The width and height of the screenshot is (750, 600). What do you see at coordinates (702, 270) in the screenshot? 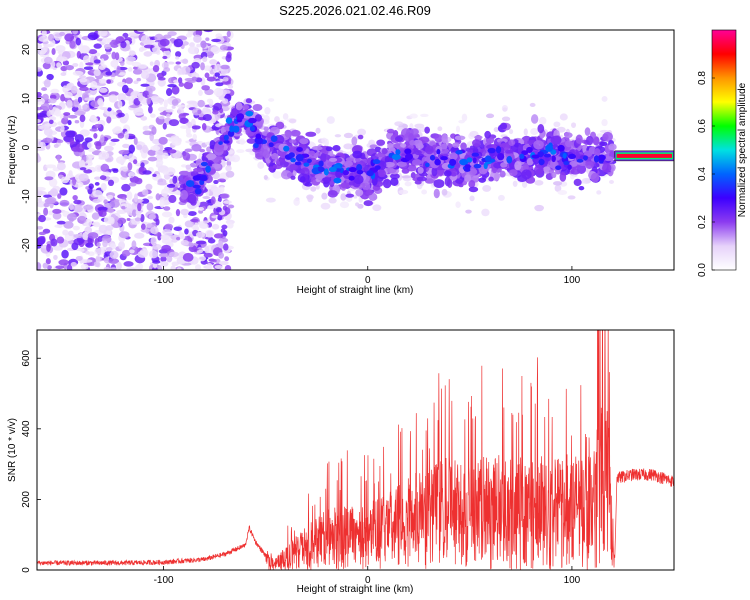
I see `colorbar-tick-label: 0.0` at bounding box center [702, 270].